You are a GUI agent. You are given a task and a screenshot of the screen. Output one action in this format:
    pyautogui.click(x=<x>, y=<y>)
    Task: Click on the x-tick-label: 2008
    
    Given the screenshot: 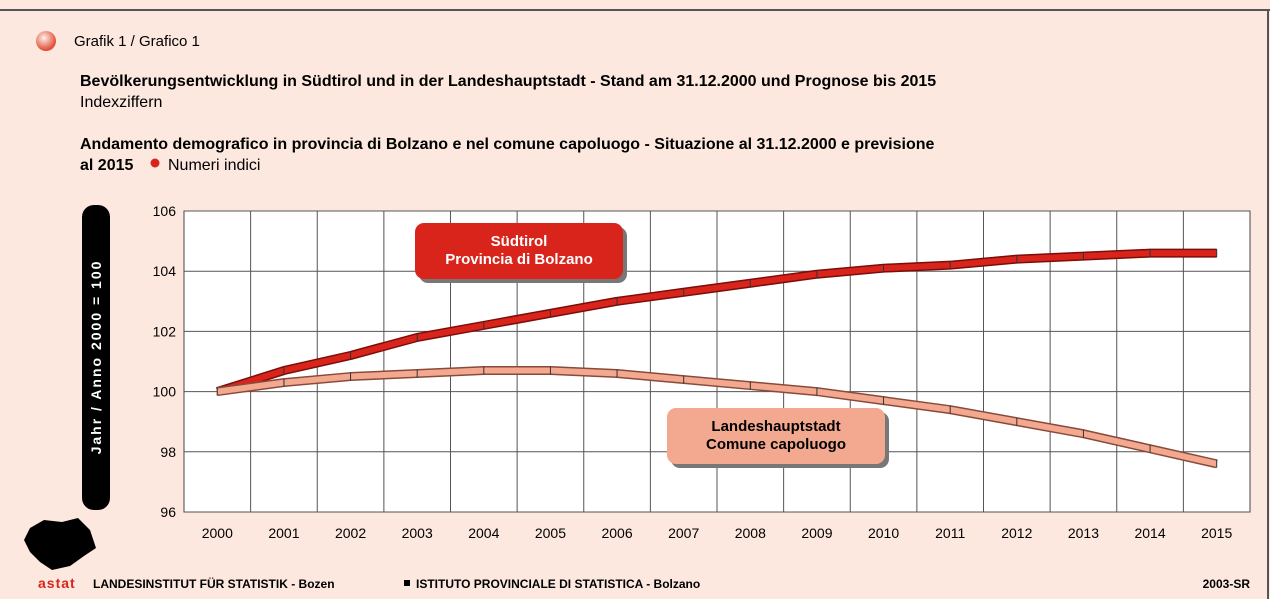 What is the action you would take?
    pyautogui.click(x=750, y=533)
    